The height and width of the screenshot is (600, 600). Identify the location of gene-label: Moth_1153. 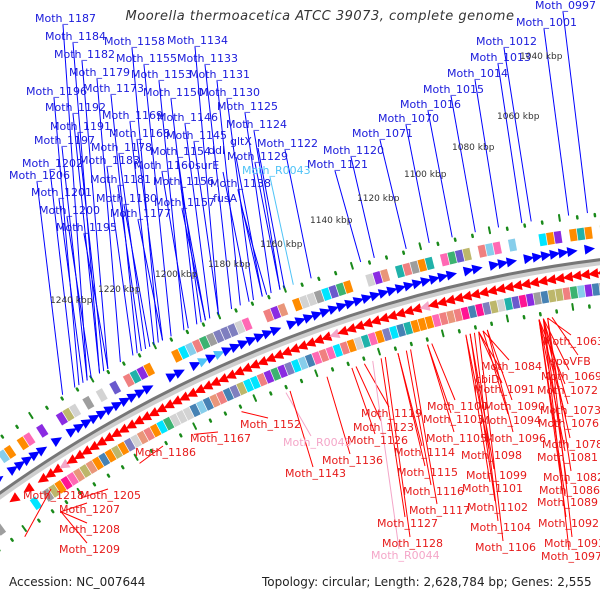
(161, 74).